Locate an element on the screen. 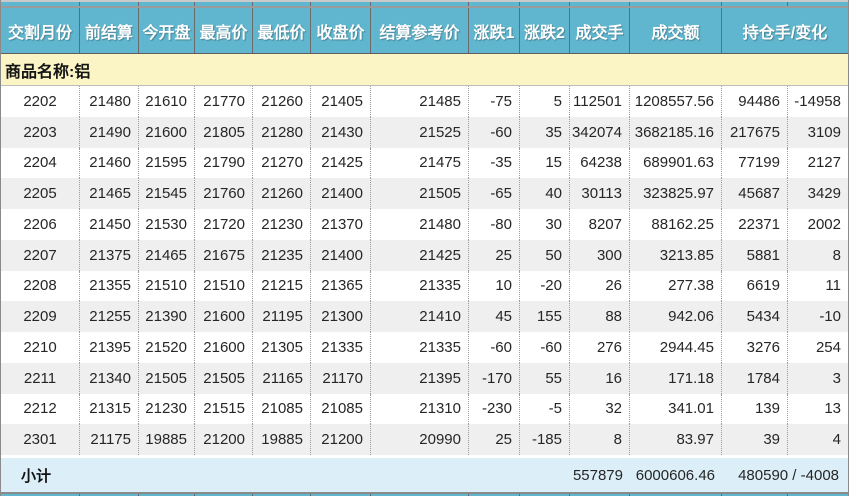  column-header-6: 结算参考价 is located at coordinates (420, 30).